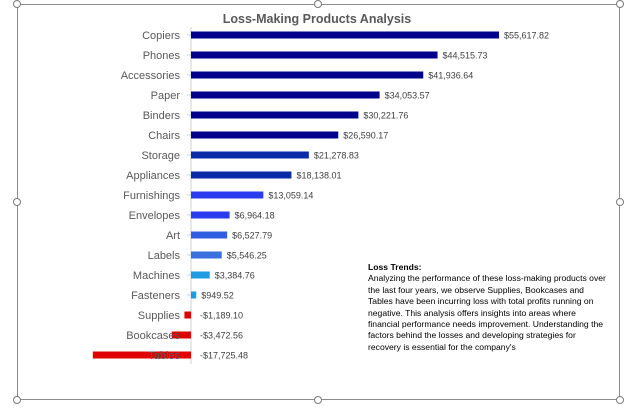 The height and width of the screenshot is (412, 634). I want to click on resize-handle-bottom-left, so click(17, 400).